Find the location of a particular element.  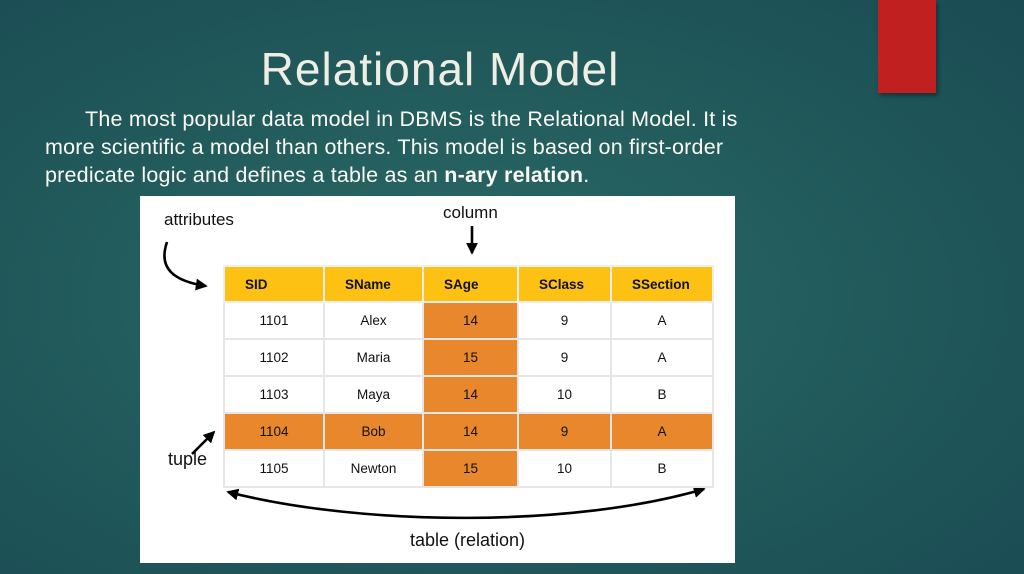

attributes-label: attributes is located at coordinates (199, 219).